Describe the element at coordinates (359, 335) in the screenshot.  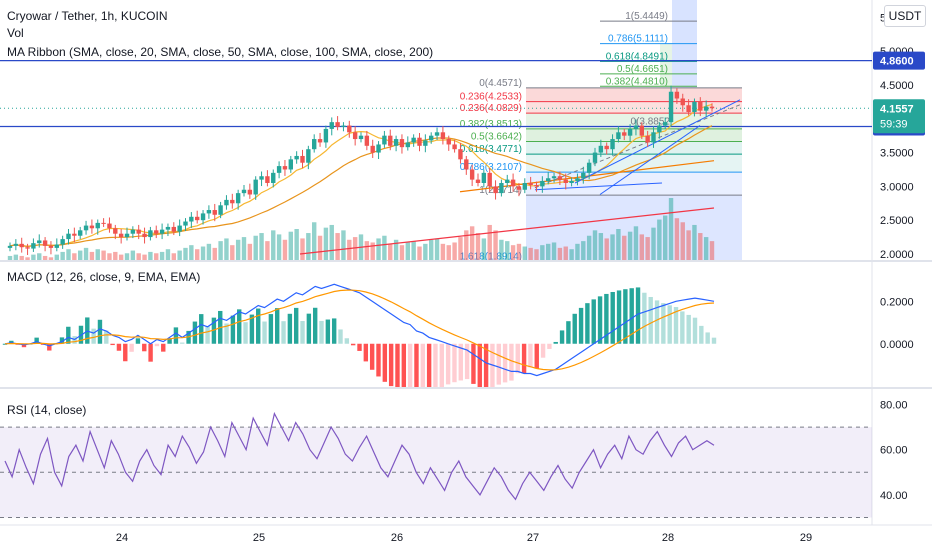
I see `macd-pane` at that location.